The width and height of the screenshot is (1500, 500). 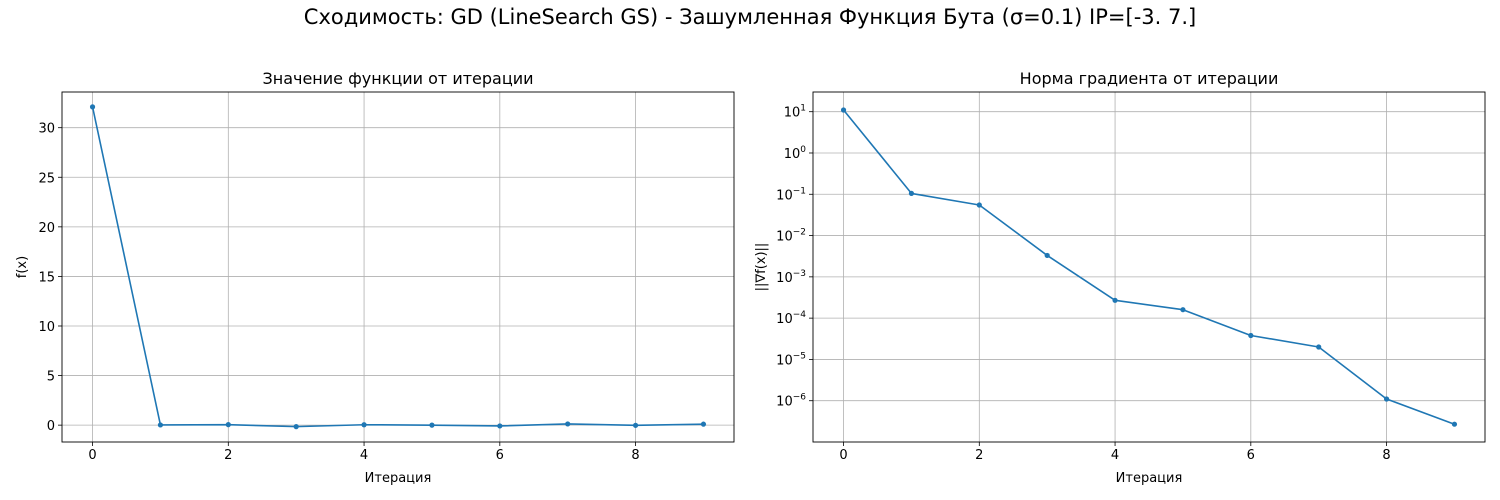 I want to click on y-tick-label: 0, so click(x=51, y=426).